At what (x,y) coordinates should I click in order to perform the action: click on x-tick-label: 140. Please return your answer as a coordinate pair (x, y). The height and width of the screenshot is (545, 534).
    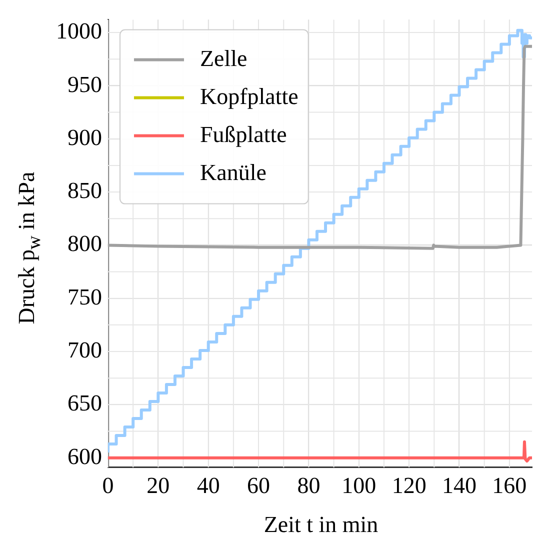
    Looking at the image, I should click on (459, 485).